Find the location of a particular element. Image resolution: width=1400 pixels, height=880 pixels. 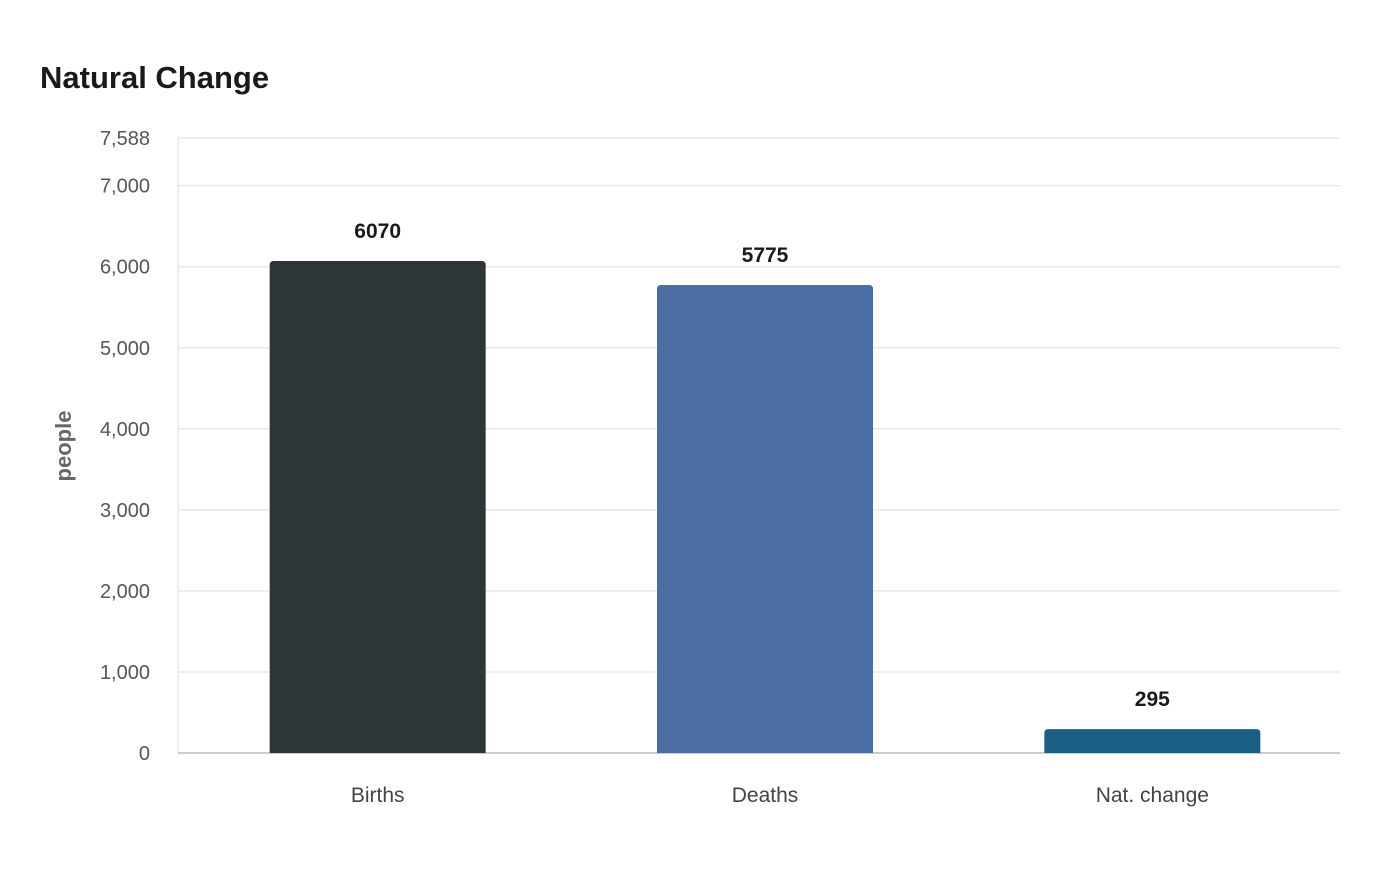

y-tick-label: 2,000 is located at coordinates (125, 592).